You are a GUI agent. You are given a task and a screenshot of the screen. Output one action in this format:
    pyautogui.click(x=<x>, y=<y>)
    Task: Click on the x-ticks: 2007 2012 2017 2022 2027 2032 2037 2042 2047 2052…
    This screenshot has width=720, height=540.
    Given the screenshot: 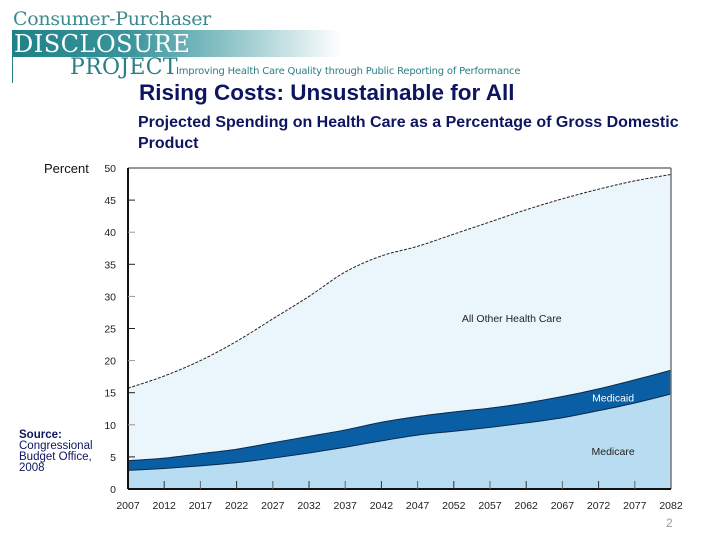 What is the action you would take?
    pyautogui.click(x=399, y=496)
    